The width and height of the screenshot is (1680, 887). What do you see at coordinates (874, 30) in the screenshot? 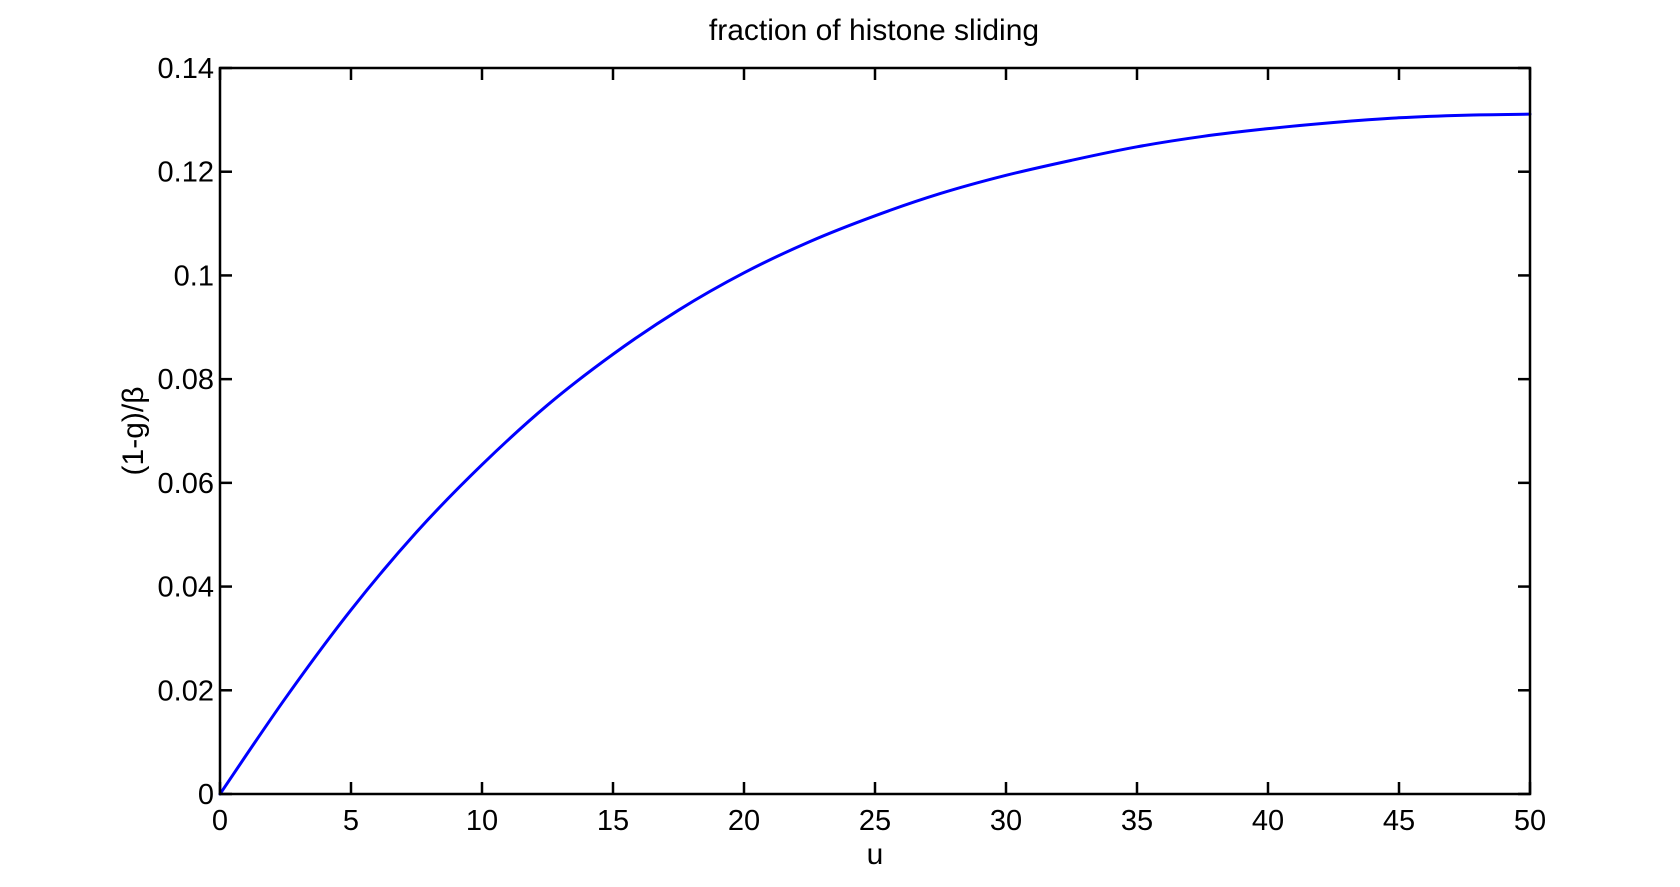
I see `chart-title: fraction of histone sliding` at bounding box center [874, 30].